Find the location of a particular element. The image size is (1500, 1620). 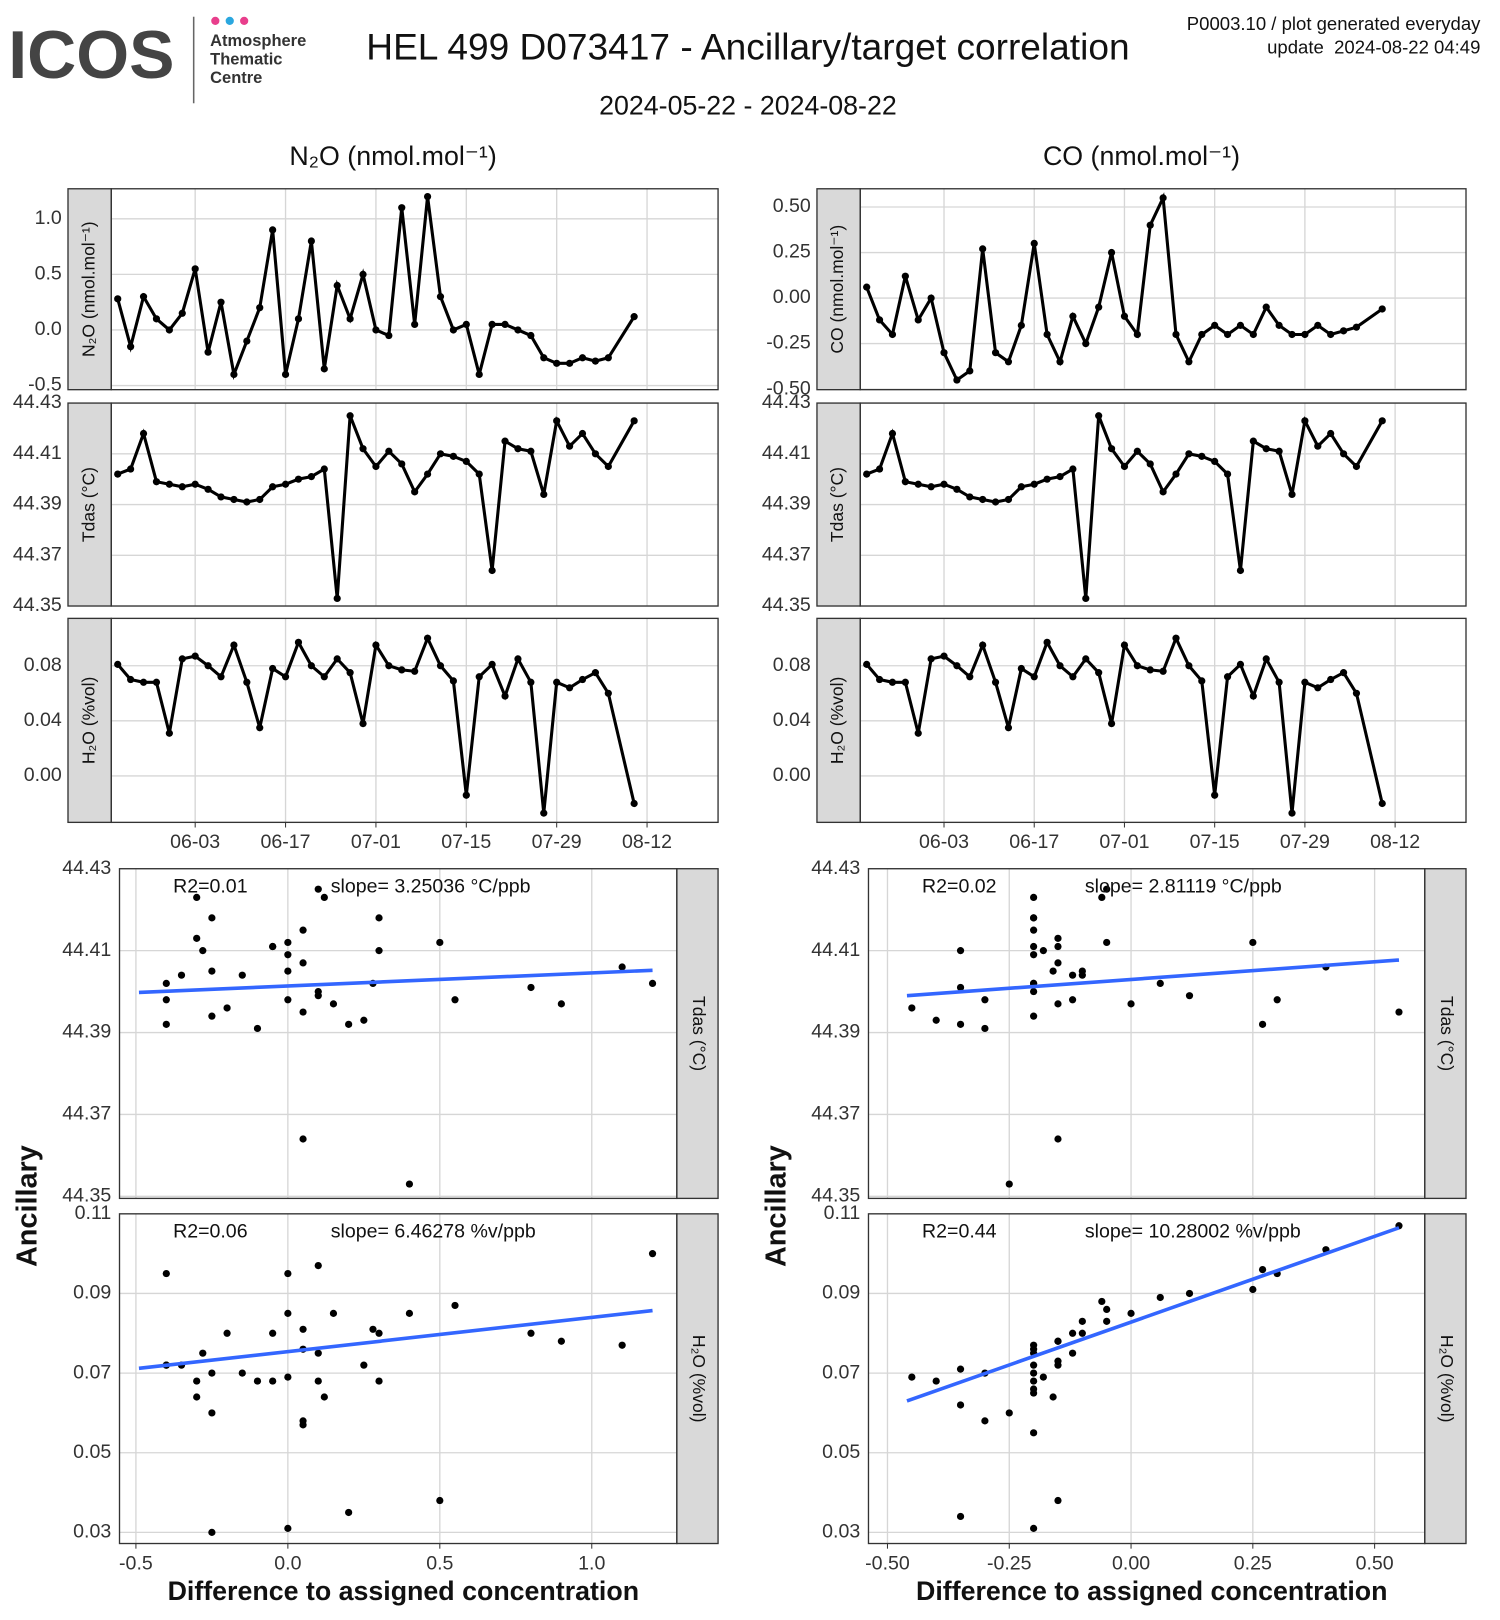

annotation: slope= 6.46278 %v/ppb is located at coordinates (433, 1232).